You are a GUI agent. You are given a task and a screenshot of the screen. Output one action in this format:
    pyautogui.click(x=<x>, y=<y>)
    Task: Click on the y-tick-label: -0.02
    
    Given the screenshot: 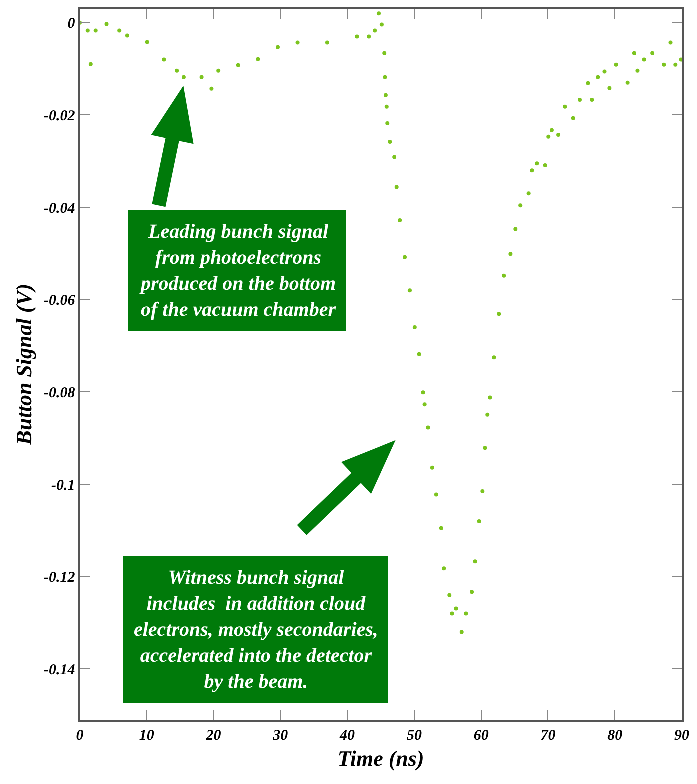 What is the action you would take?
    pyautogui.click(x=60, y=116)
    